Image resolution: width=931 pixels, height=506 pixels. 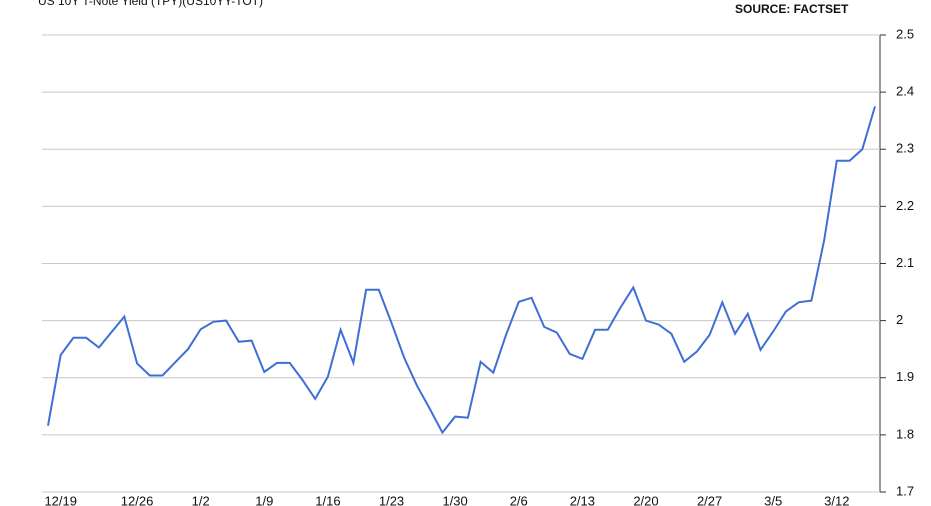 What do you see at coordinates (201, 499) in the screenshot?
I see `x-tick-label: 1/2` at bounding box center [201, 499].